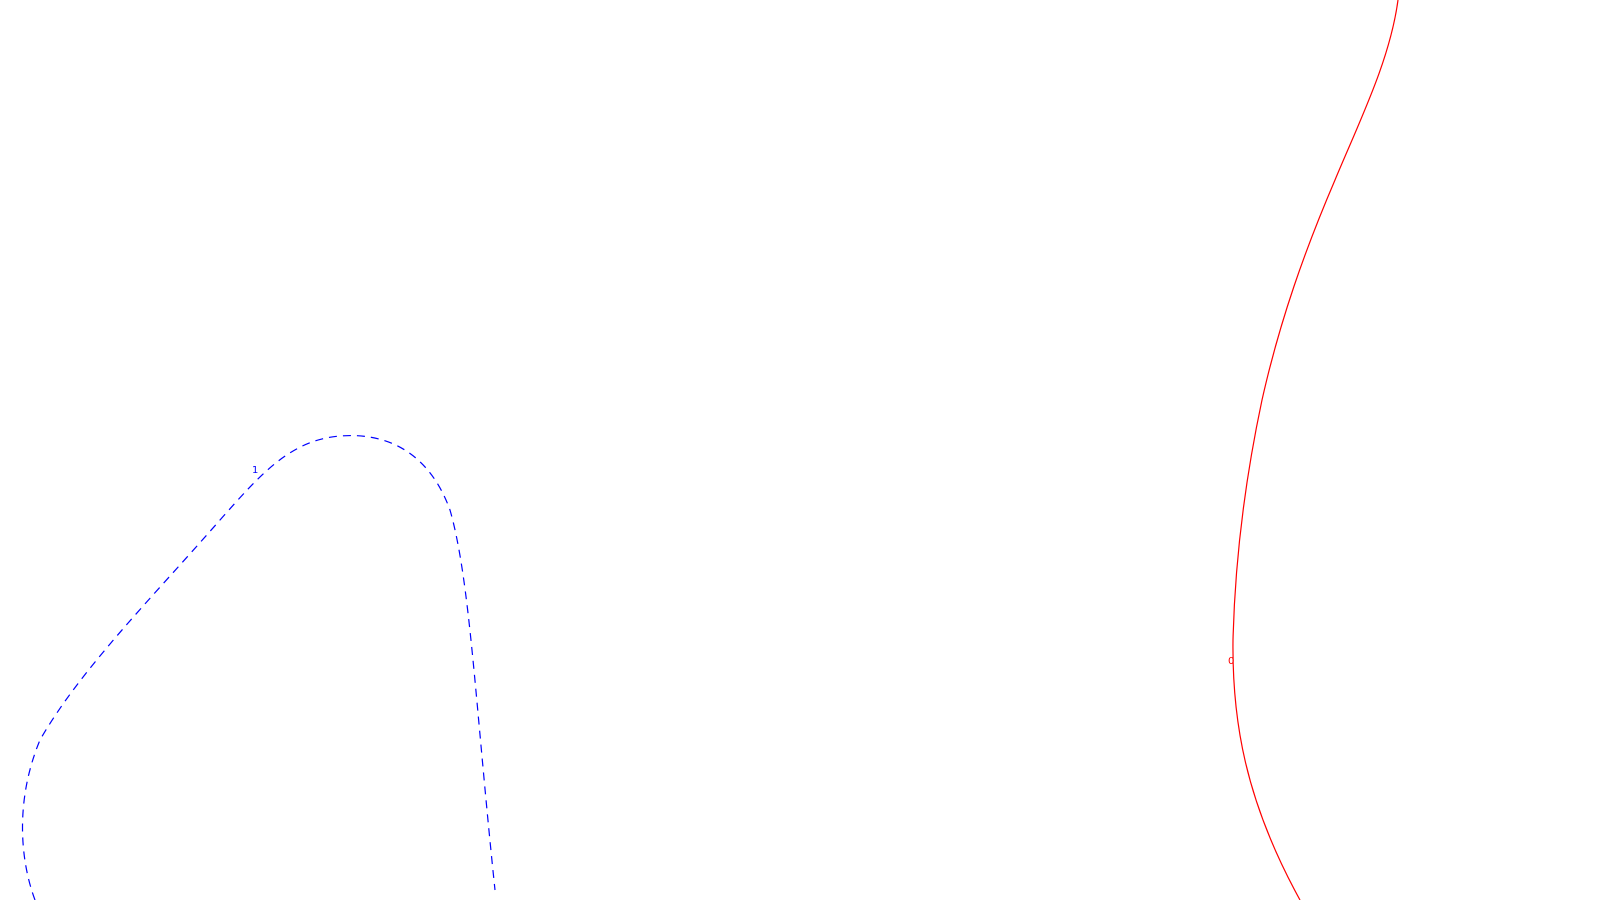 The height and width of the screenshot is (900, 1600). What do you see at coordinates (1231, 661) in the screenshot?
I see `contour-label-level-0: 0` at bounding box center [1231, 661].